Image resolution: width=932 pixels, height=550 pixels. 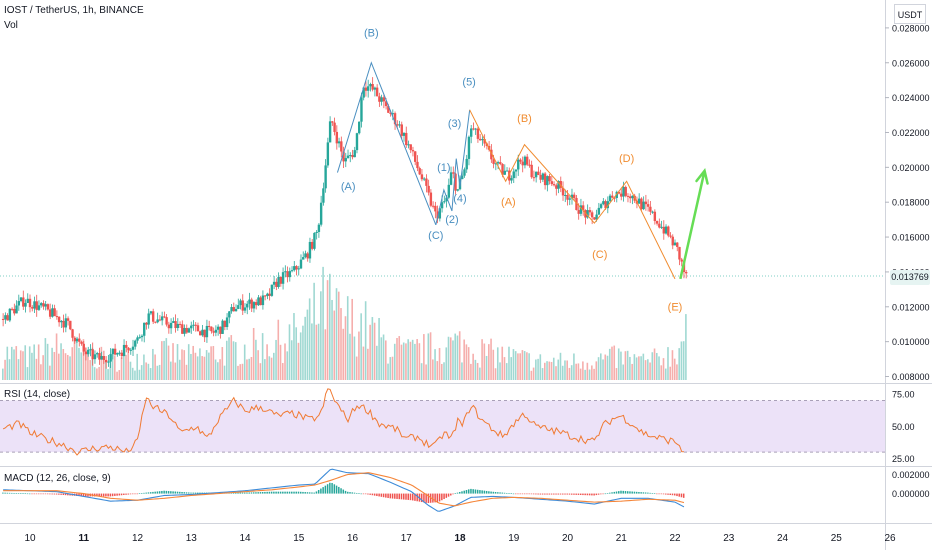 I want to click on time-tick-label: 18, so click(x=460, y=538).